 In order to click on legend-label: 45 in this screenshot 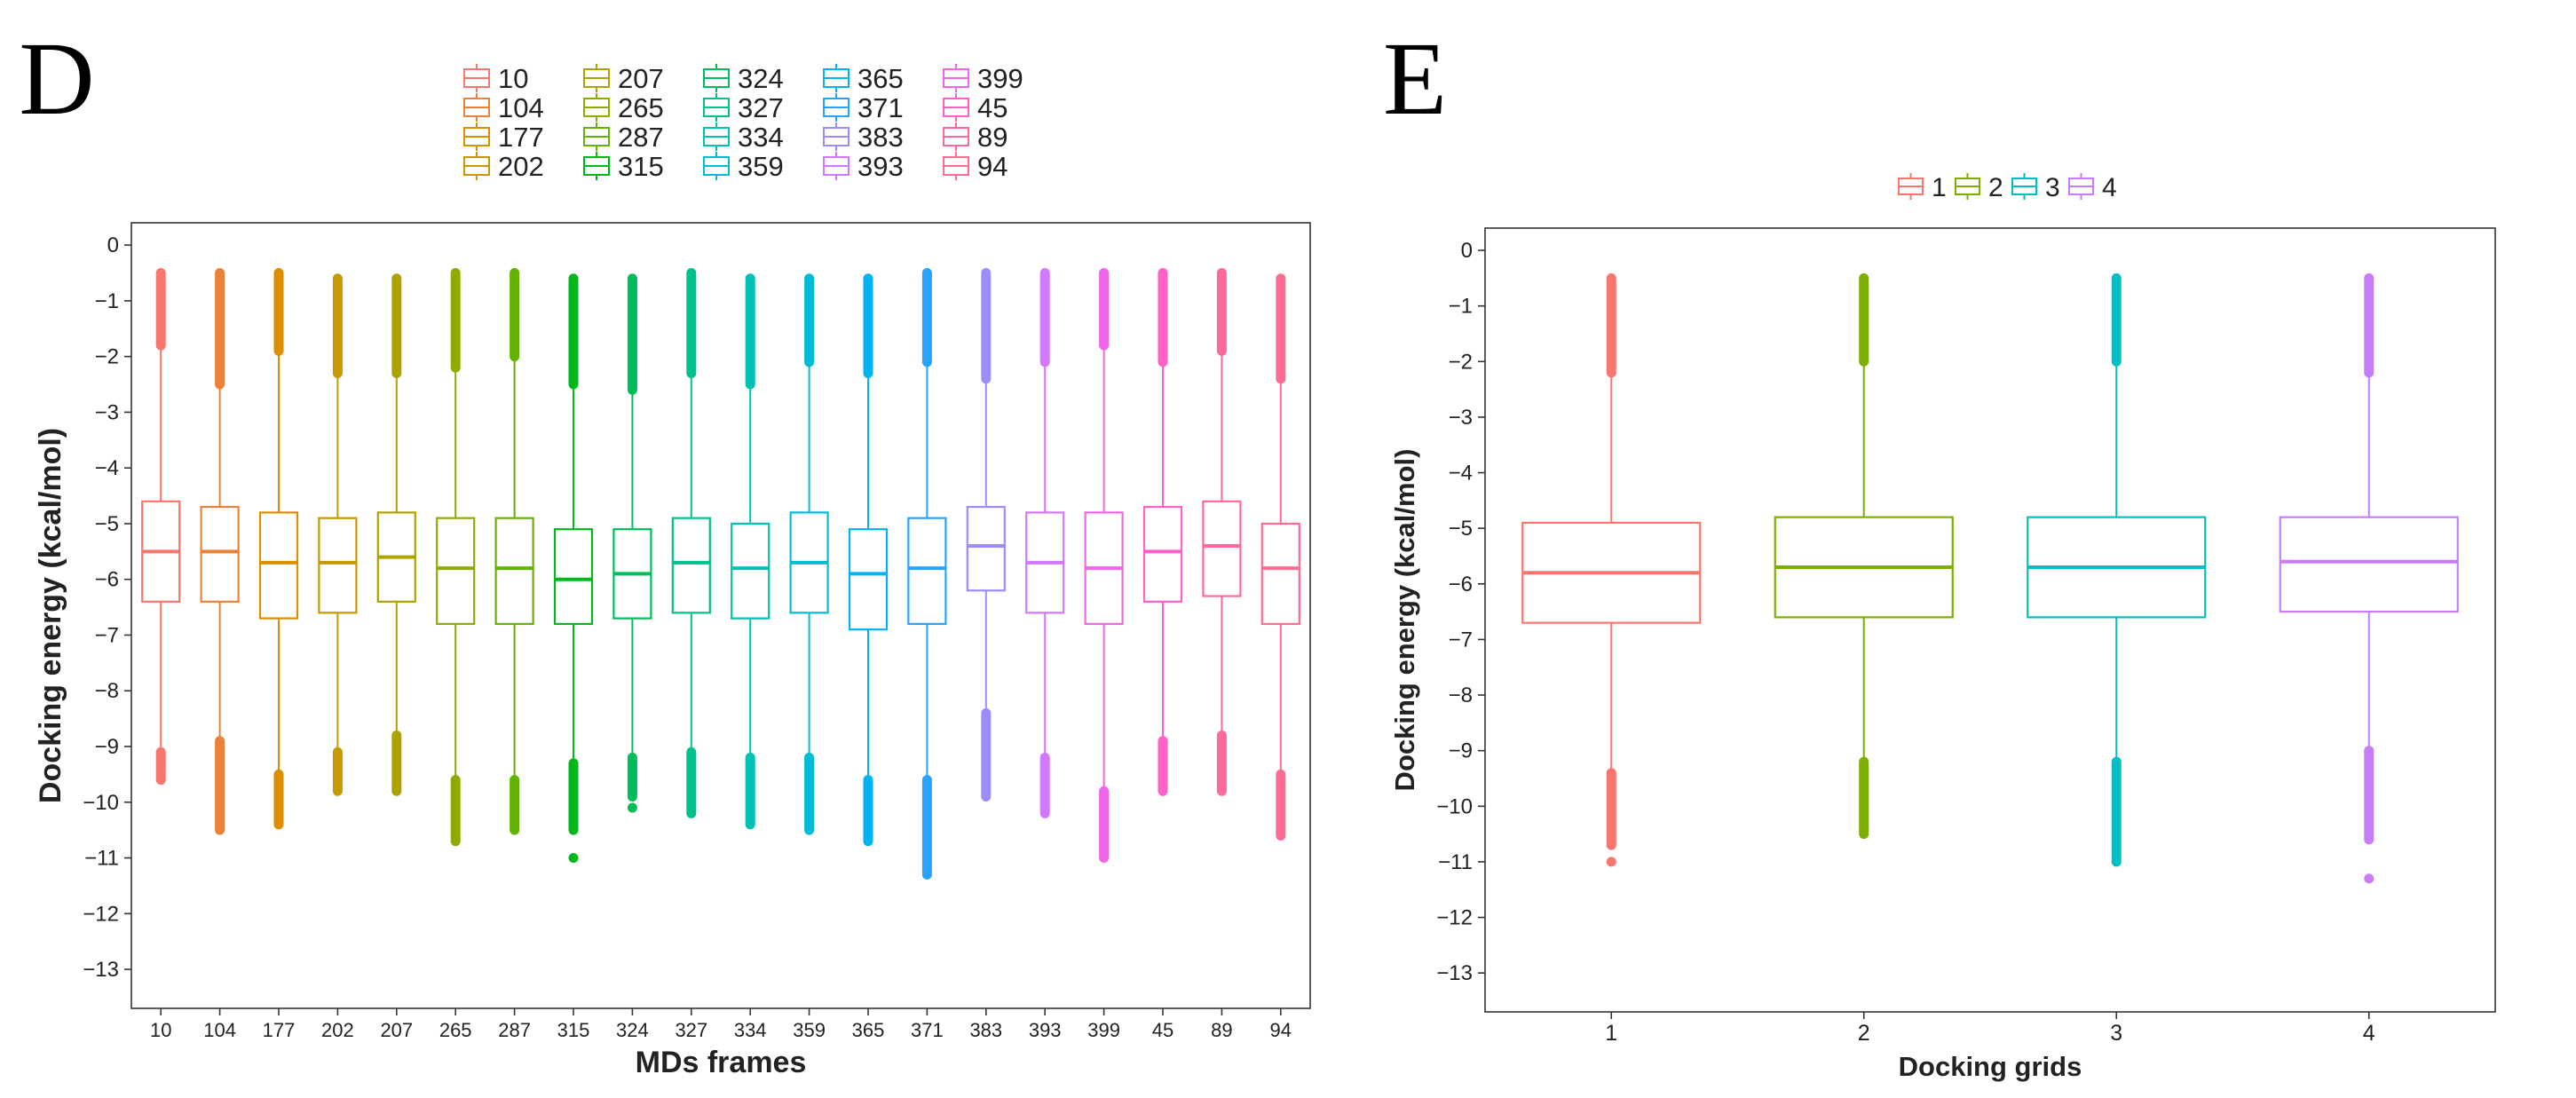, I will do `click(992, 107)`.